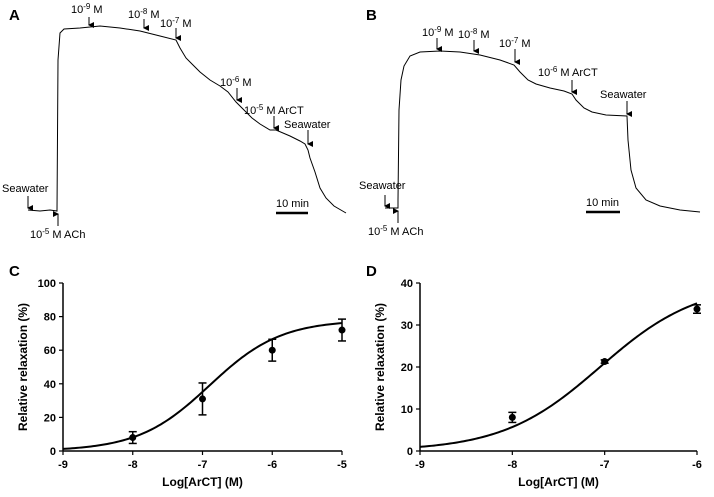 The height and width of the screenshot is (497, 714). Describe the element at coordinates (543, 131) in the screenshot. I see `trace-b` at that location.